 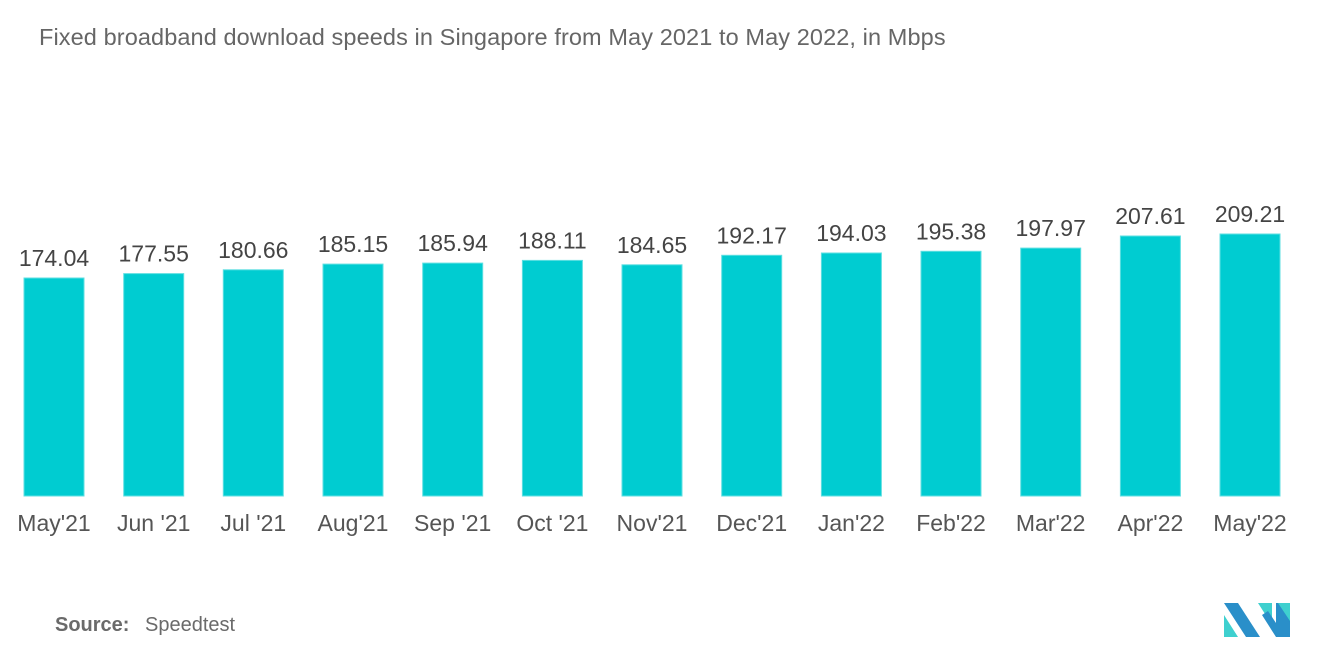 I want to click on data-label-9: 195.38, so click(x=951, y=231).